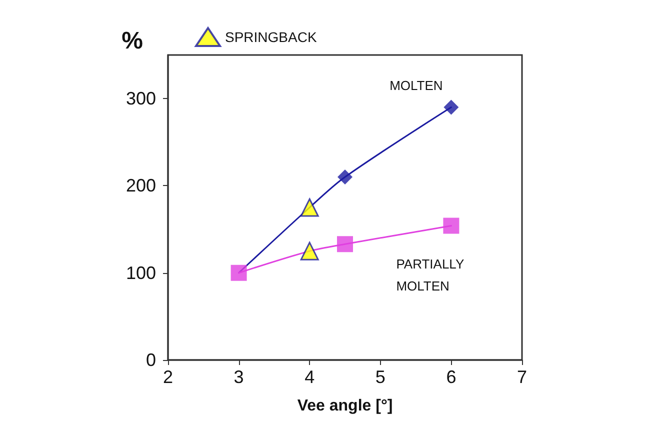 The height and width of the screenshot is (446, 652). Describe the element at coordinates (345, 406) in the screenshot. I see `x-axis-title: Vee angle [°]` at that location.